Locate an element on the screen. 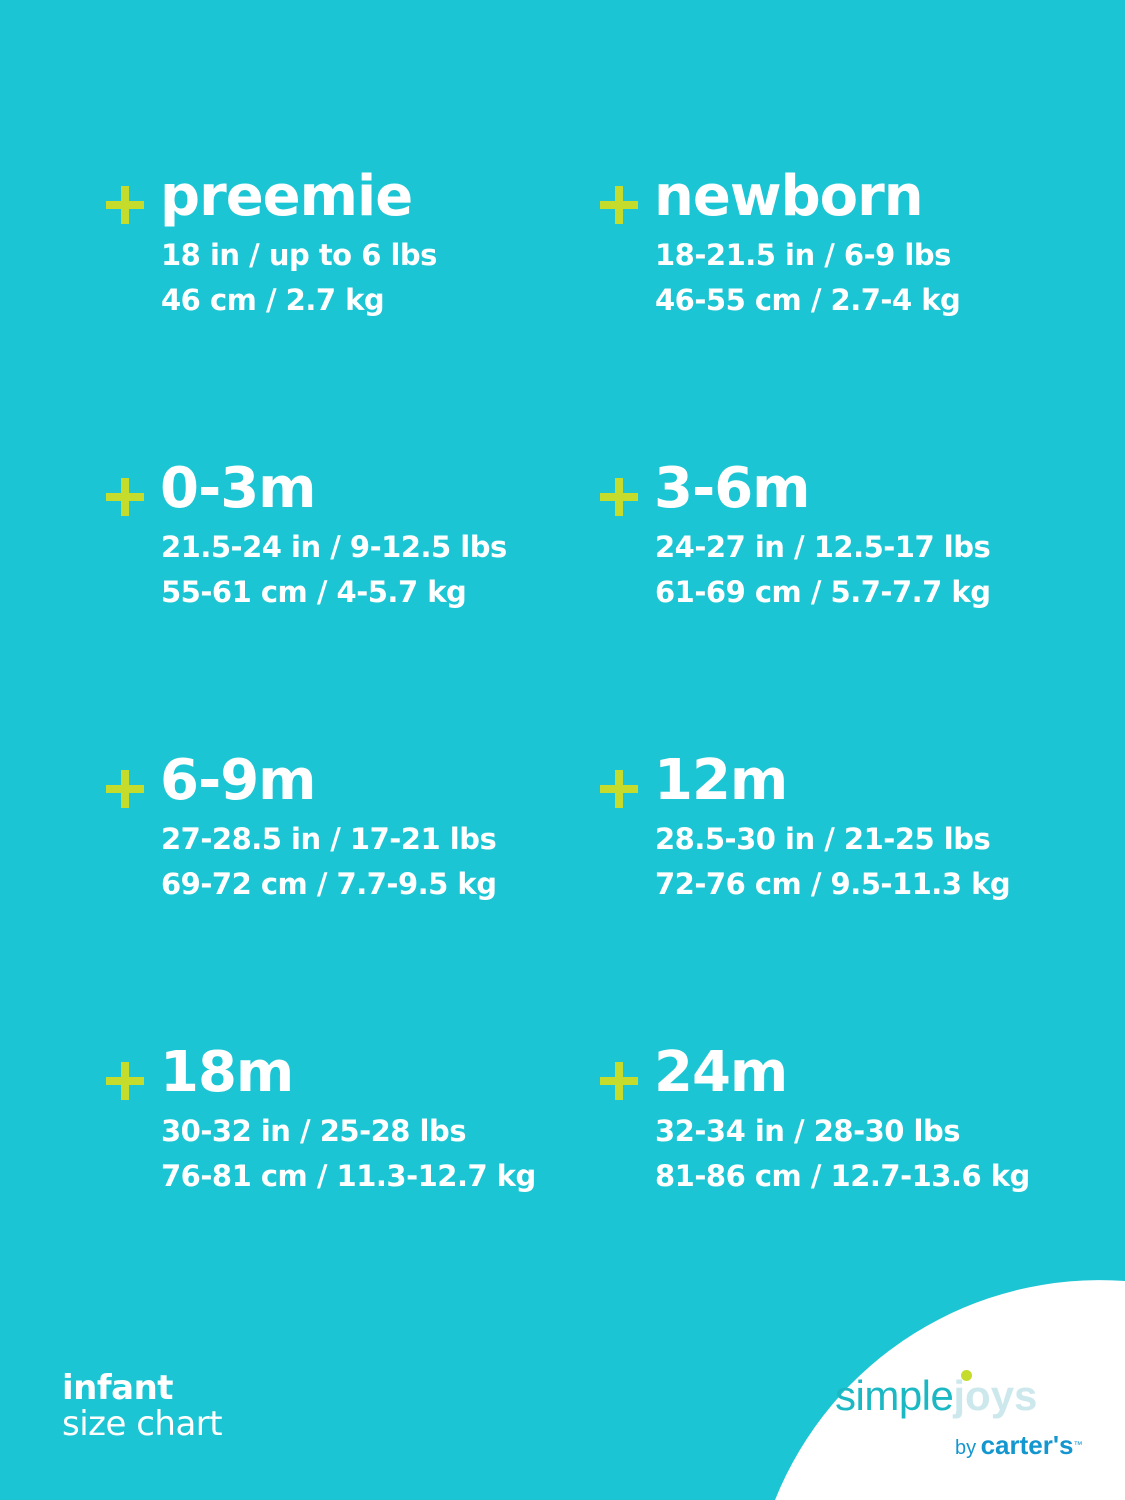 Image resolution: width=1125 pixels, height=1500 pixels. simple-joys-logo: simplejoys by carter's™ is located at coordinates (970, 1415).